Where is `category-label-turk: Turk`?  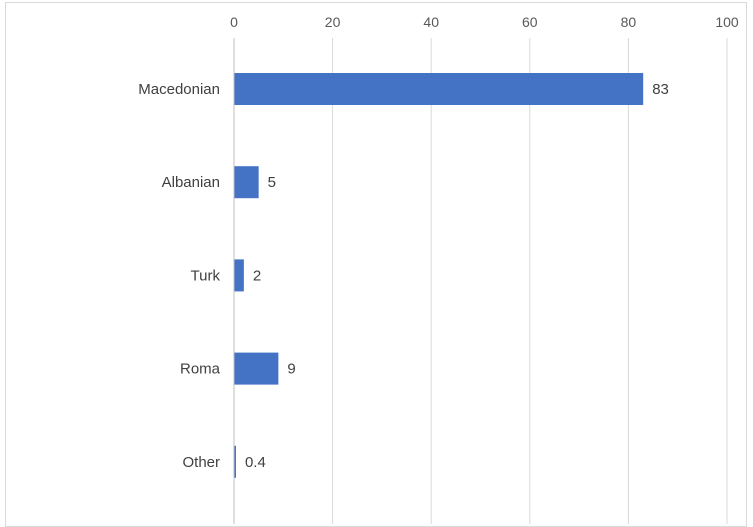 category-label-turk: Turk is located at coordinates (206, 275).